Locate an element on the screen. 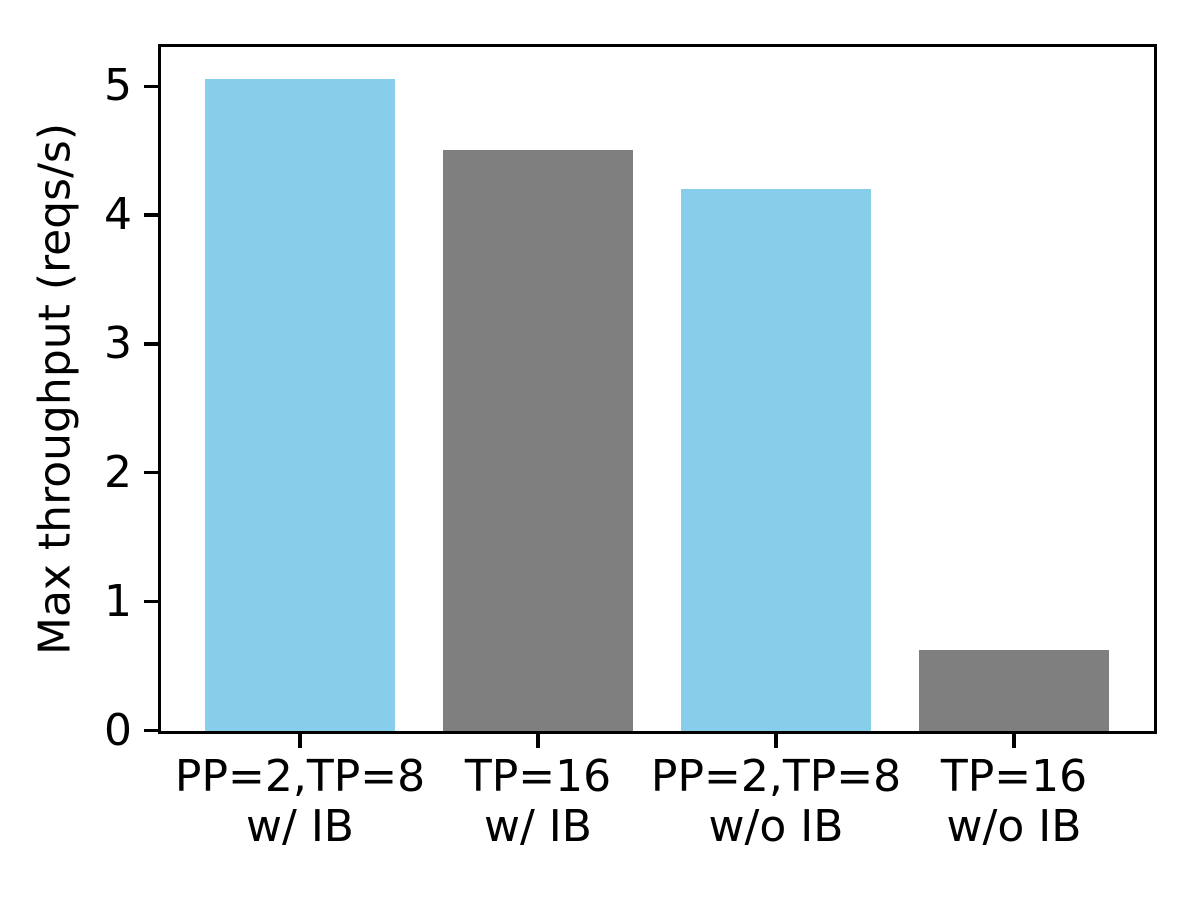 Image resolution: width=1200 pixels, height=900 pixels. x-tick-label: PP=2,TP=8 w/o IB is located at coordinates (776, 801).